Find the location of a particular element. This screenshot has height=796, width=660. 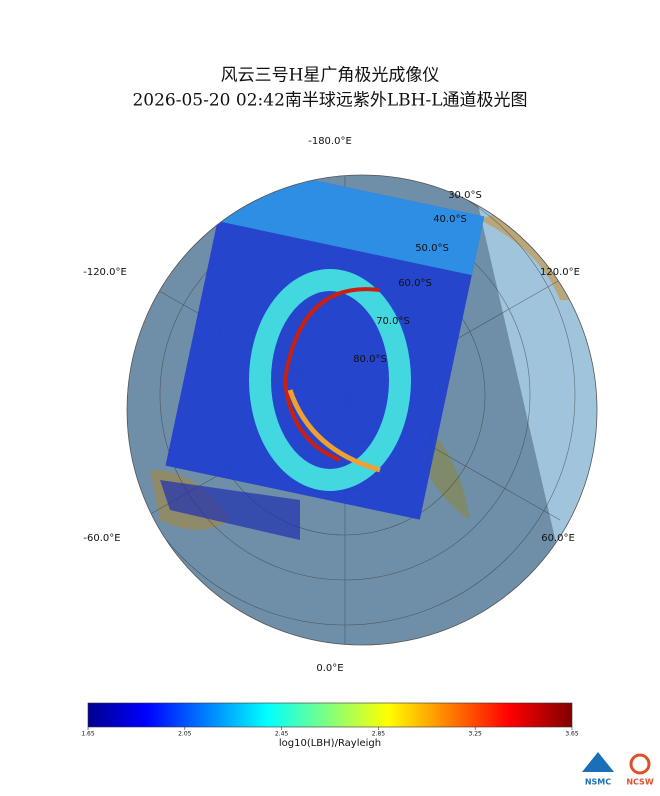

latitude-label: 80.0°S is located at coordinates (370, 359).